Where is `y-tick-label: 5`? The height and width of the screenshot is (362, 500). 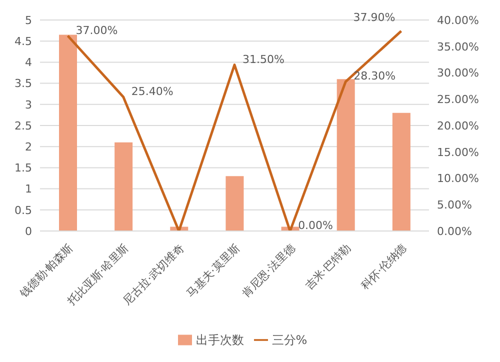 y-tick-label: 5 is located at coordinates (28, 20).